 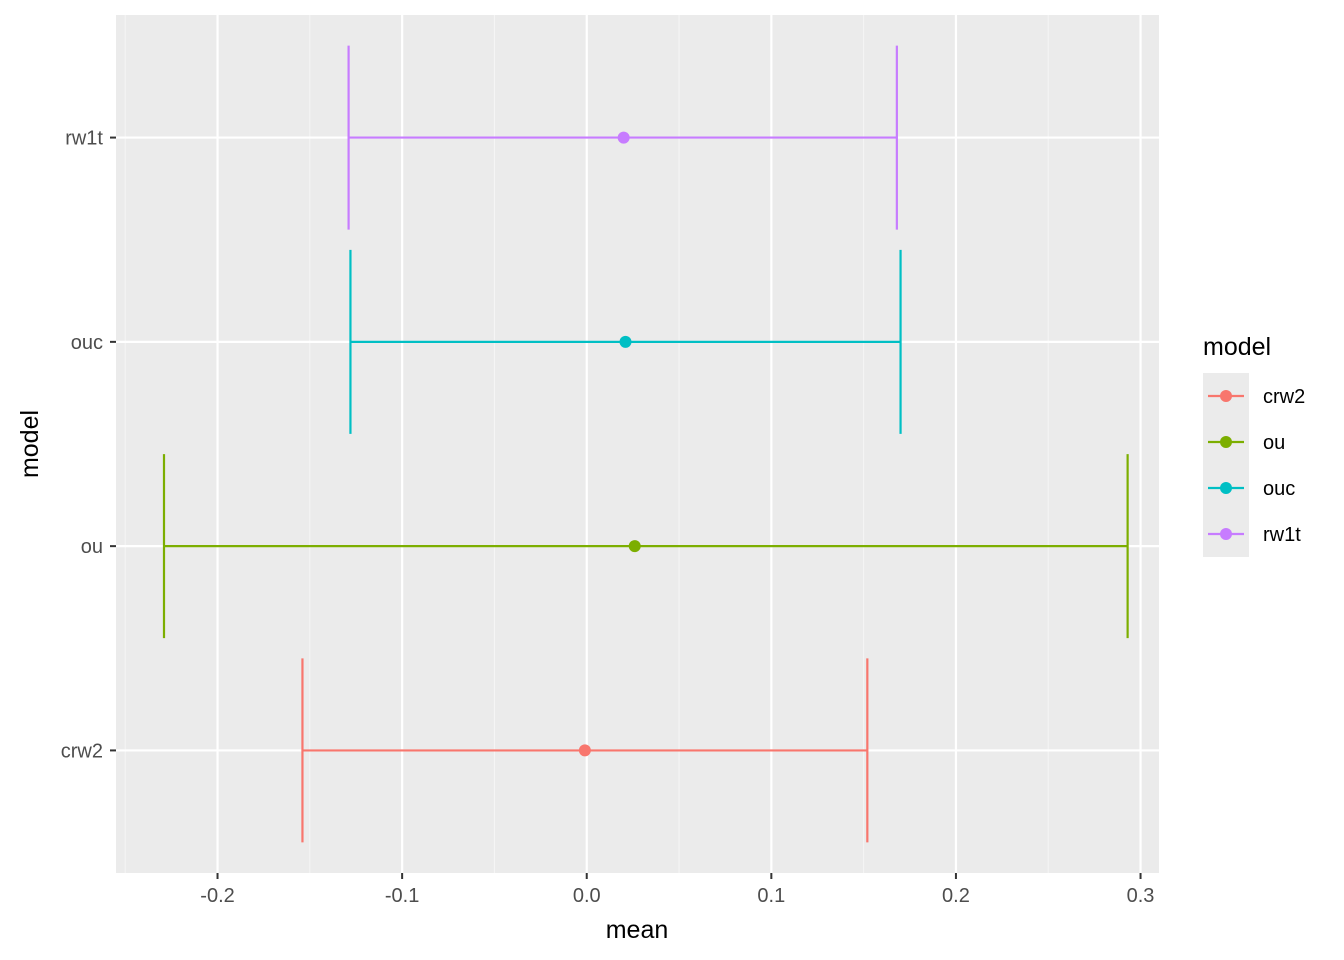 I want to click on legend-label-ouc: ouc, so click(x=1279, y=489).